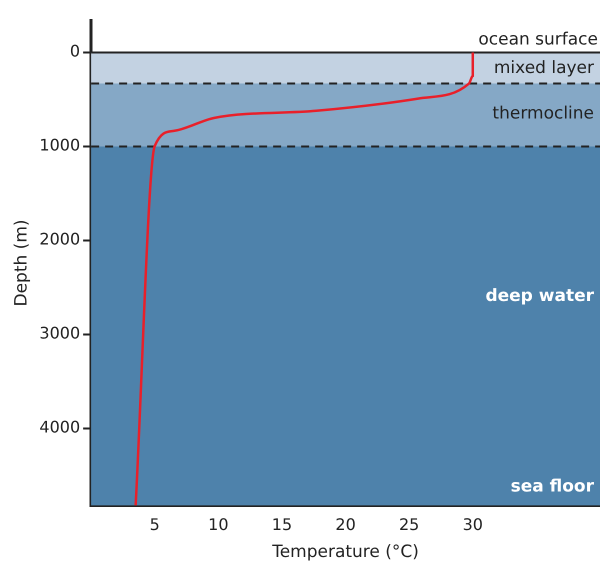 Image resolution: width=608 pixels, height=575 pixels. I want to click on y-tick-label: 4000, so click(59, 427).